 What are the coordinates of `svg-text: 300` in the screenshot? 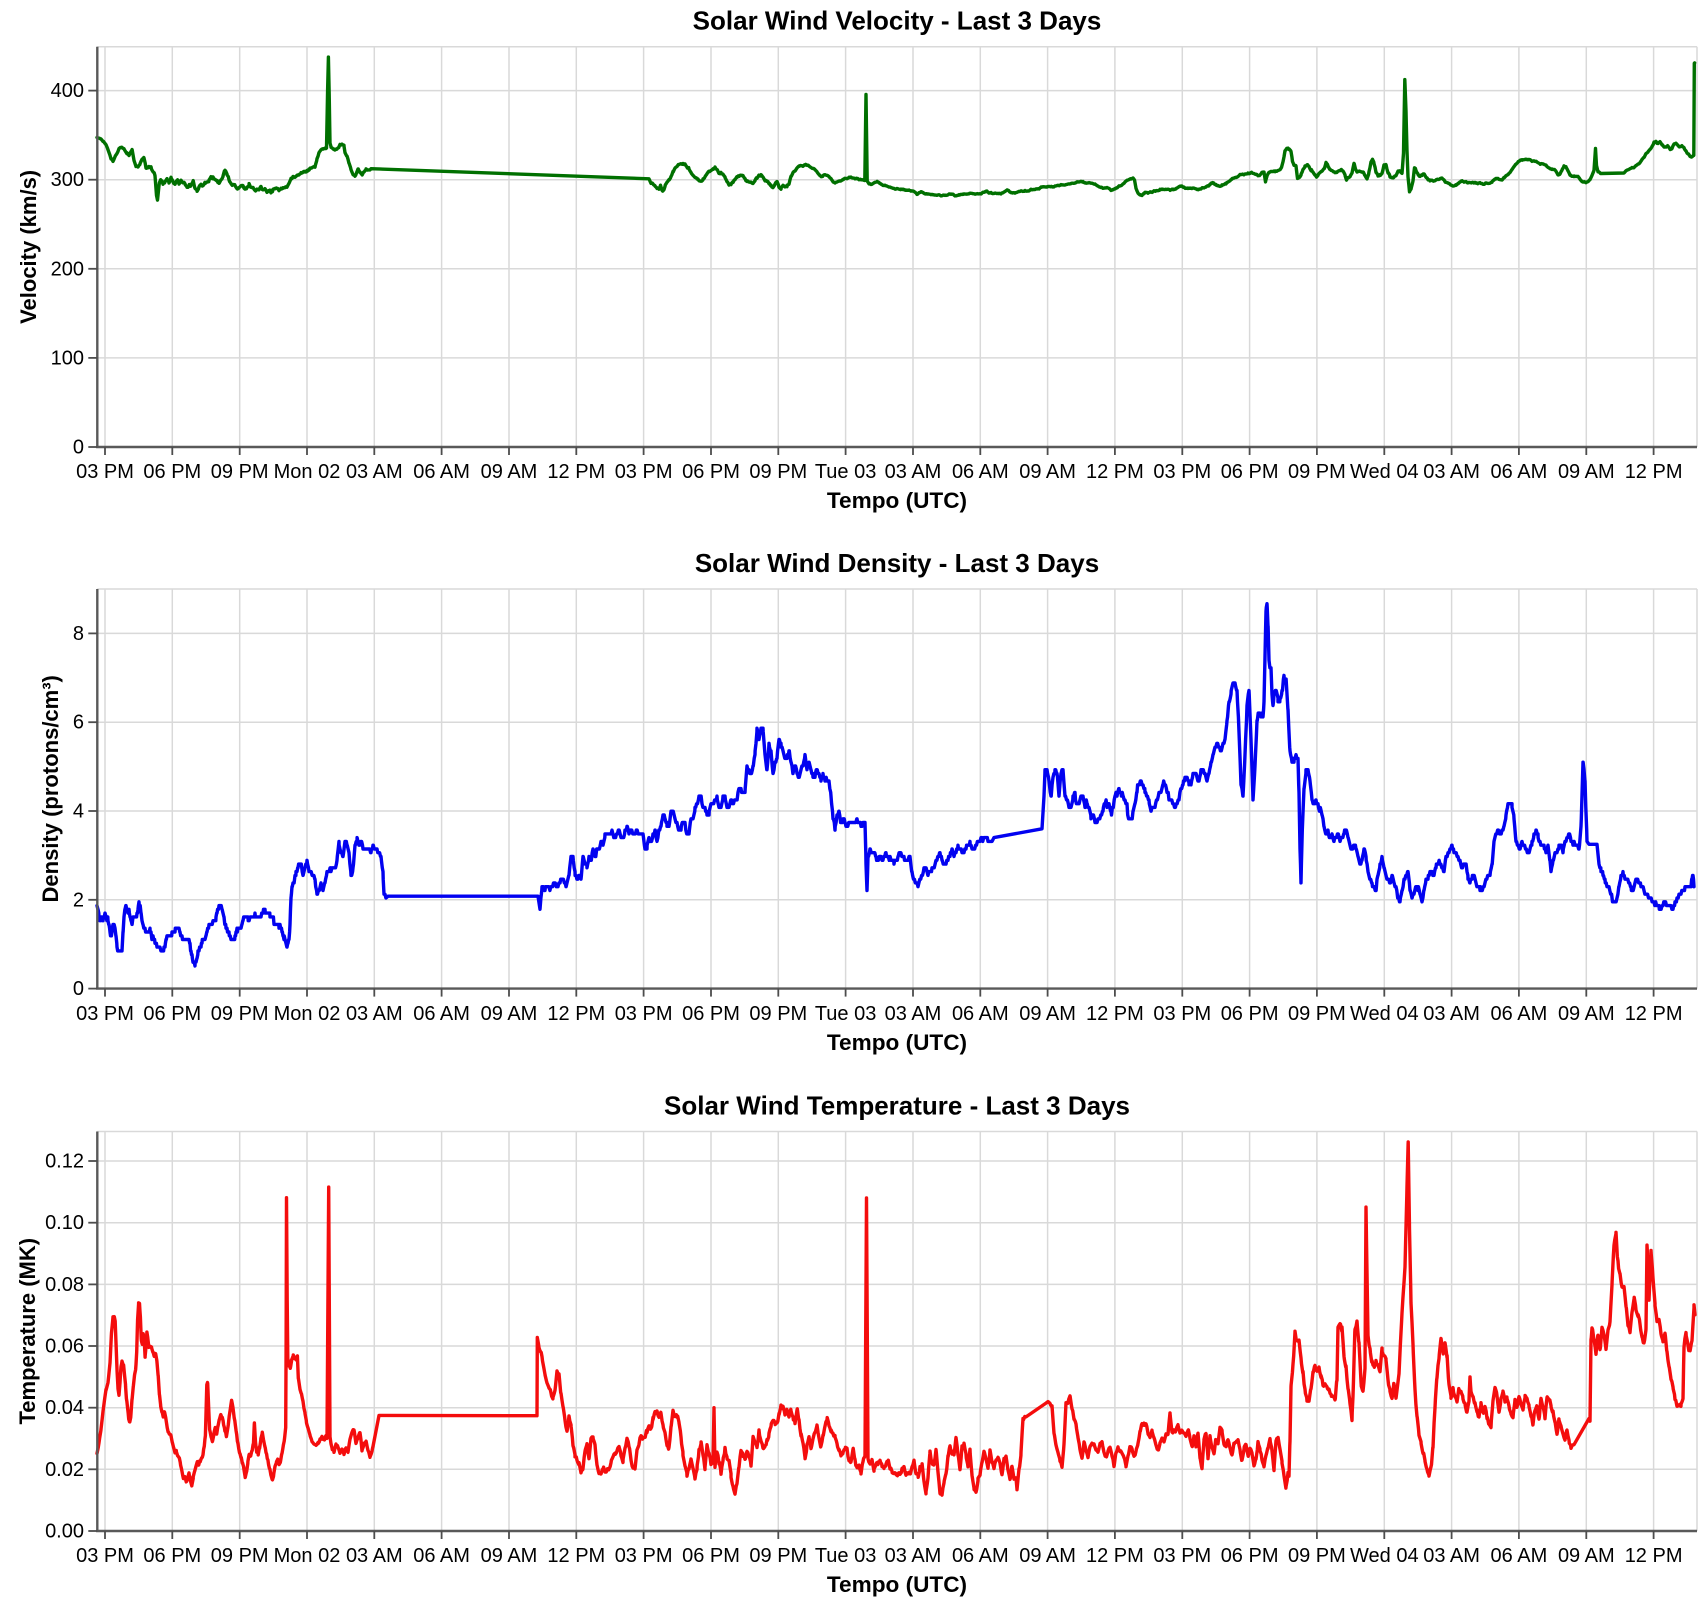 It's located at (67, 180).